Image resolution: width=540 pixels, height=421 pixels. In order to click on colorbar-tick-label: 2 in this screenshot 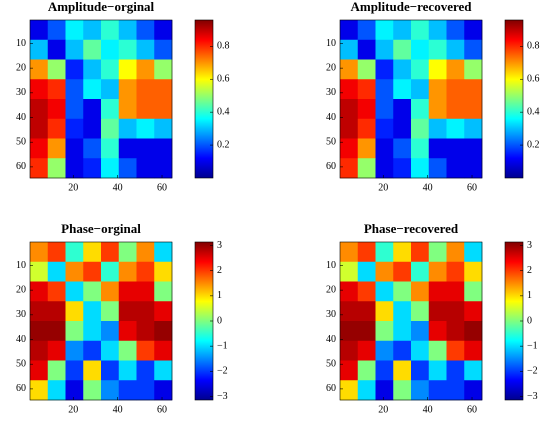, I will do `click(529, 270)`.